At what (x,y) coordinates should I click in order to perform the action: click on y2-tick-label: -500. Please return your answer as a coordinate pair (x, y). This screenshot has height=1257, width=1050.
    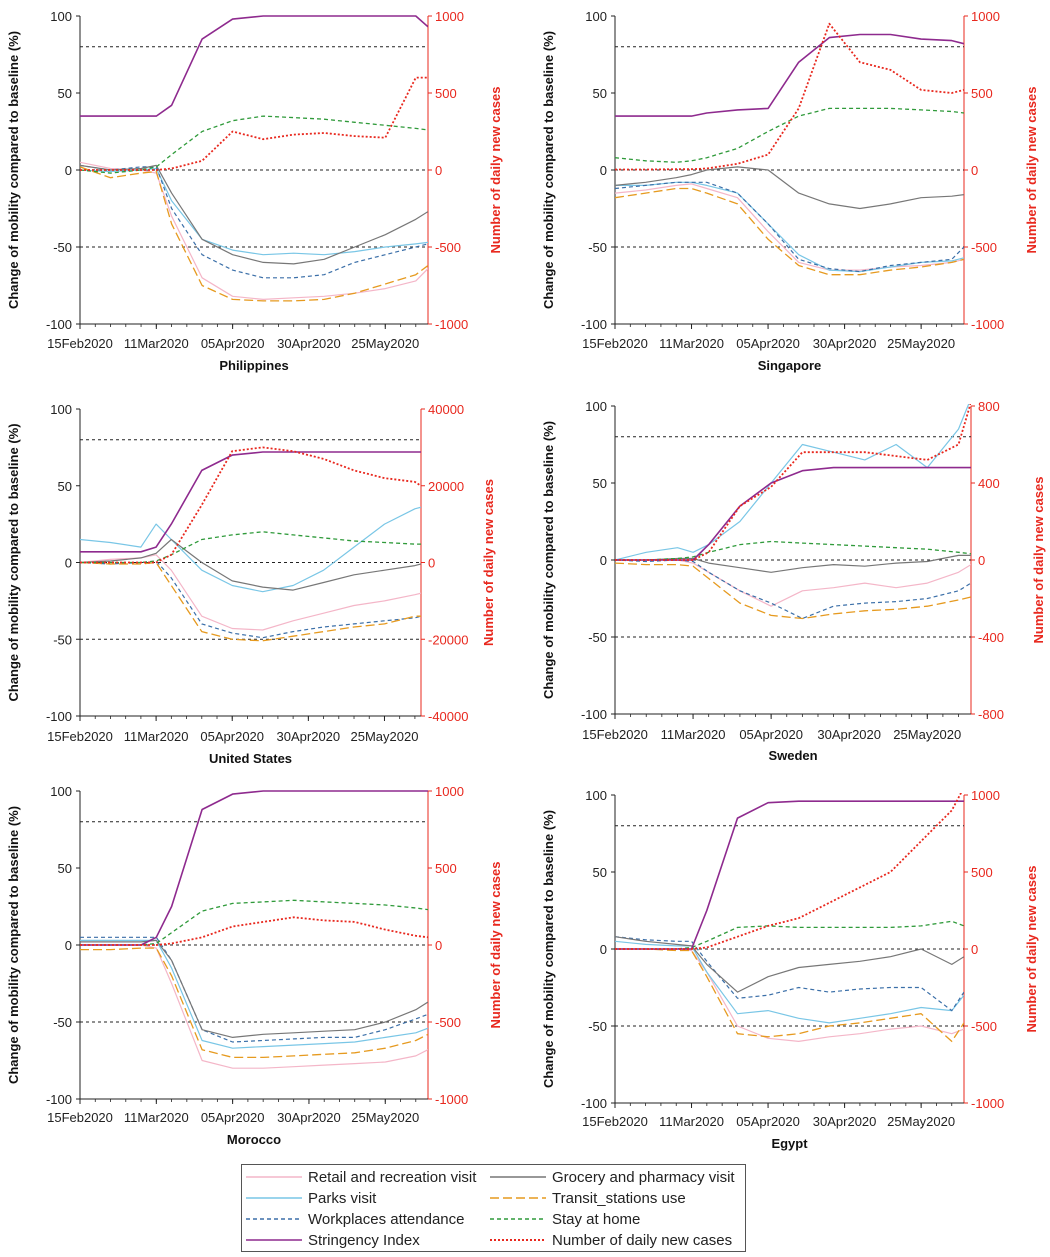
    Looking at the image, I should click on (984, 1026).